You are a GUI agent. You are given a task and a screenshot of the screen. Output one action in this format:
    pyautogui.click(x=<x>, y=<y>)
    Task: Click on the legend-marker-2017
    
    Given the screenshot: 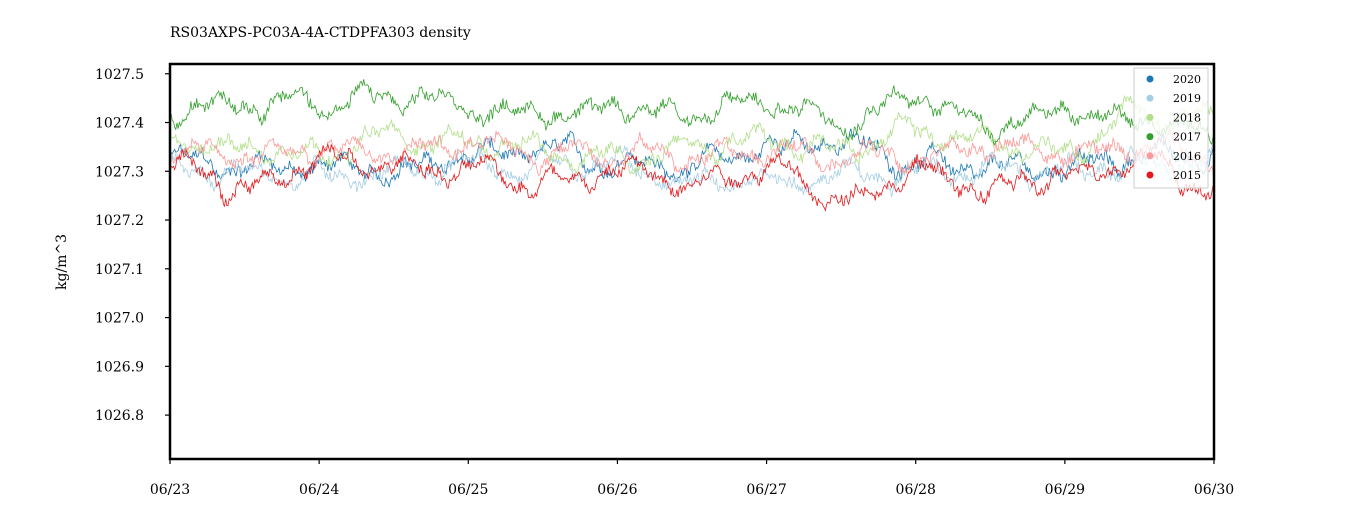 What is the action you would take?
    pyautogui.click(x=1150, y=137)
    